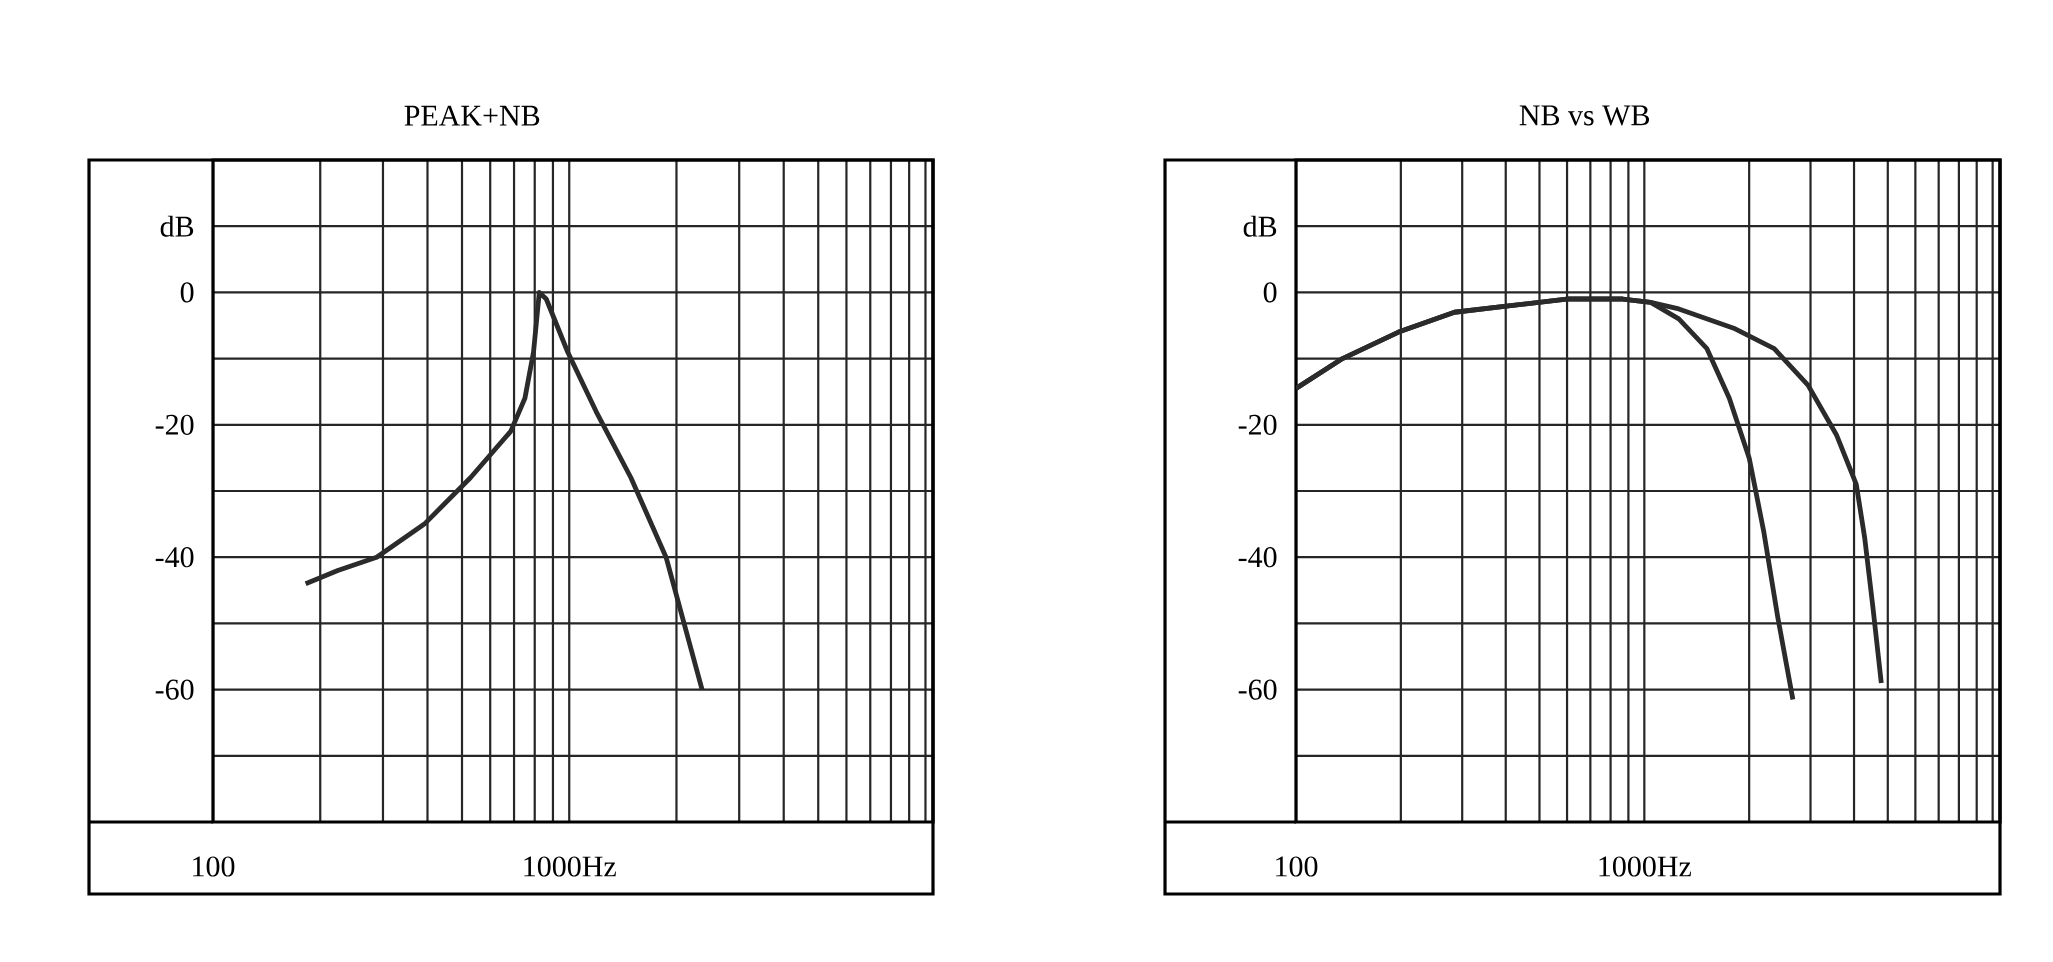 The height and width of the screenshot is (962, 2053). Describe the element at coordinates (472, 115) in the screenshot. I see `chart-title: PEAK+NB` at that location.